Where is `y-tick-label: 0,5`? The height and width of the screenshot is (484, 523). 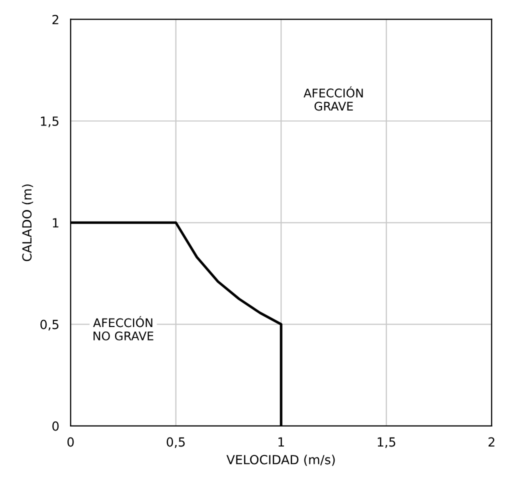
y-tick-label: 0,5 is located at coordinates (49, 325).